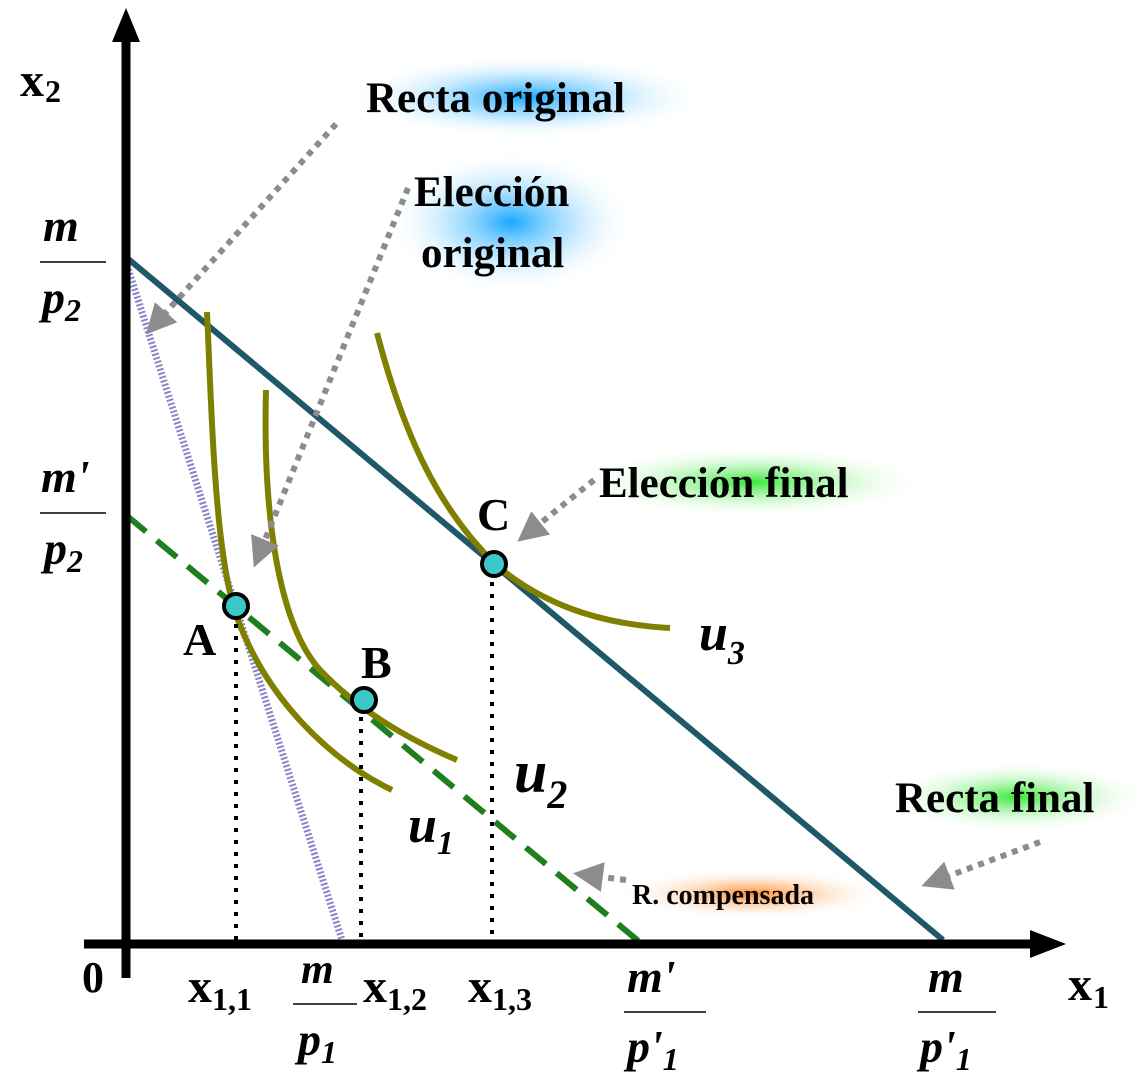 This screenshot has height=1074, width=1146. Describe the element at coordinates (511, 222) in the screenshot. I see `eleccion-original-glow` at that location.